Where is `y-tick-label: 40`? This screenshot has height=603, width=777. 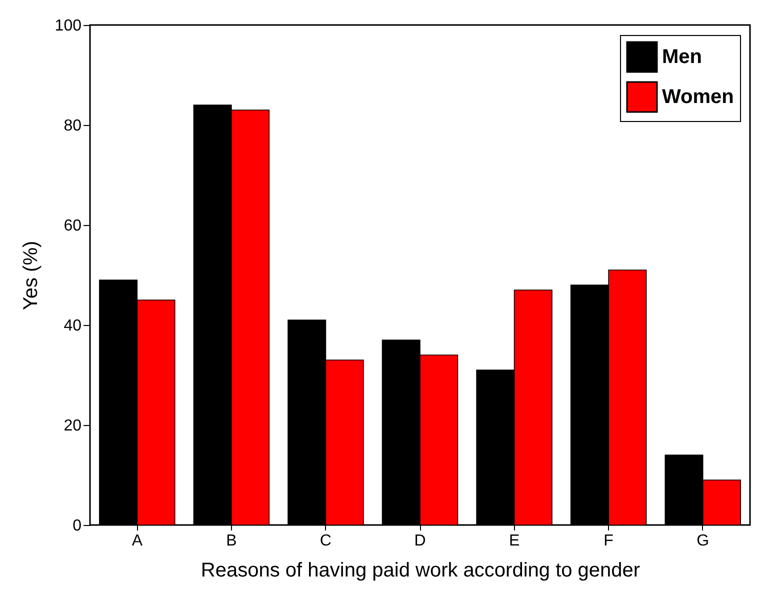 y-tick-label: 40 is located at coordinates (73, 326).